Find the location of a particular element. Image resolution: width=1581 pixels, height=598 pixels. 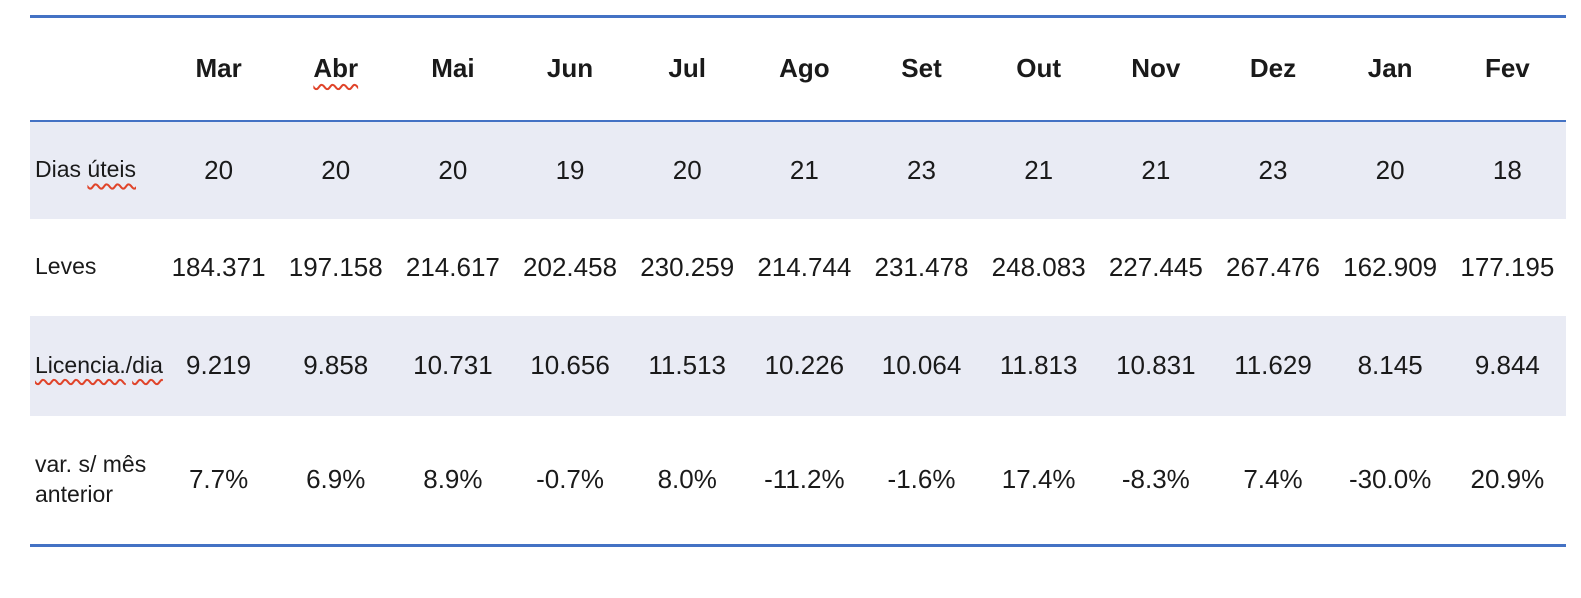

col-header-label: Dez is located at coordinates (1273, 68).